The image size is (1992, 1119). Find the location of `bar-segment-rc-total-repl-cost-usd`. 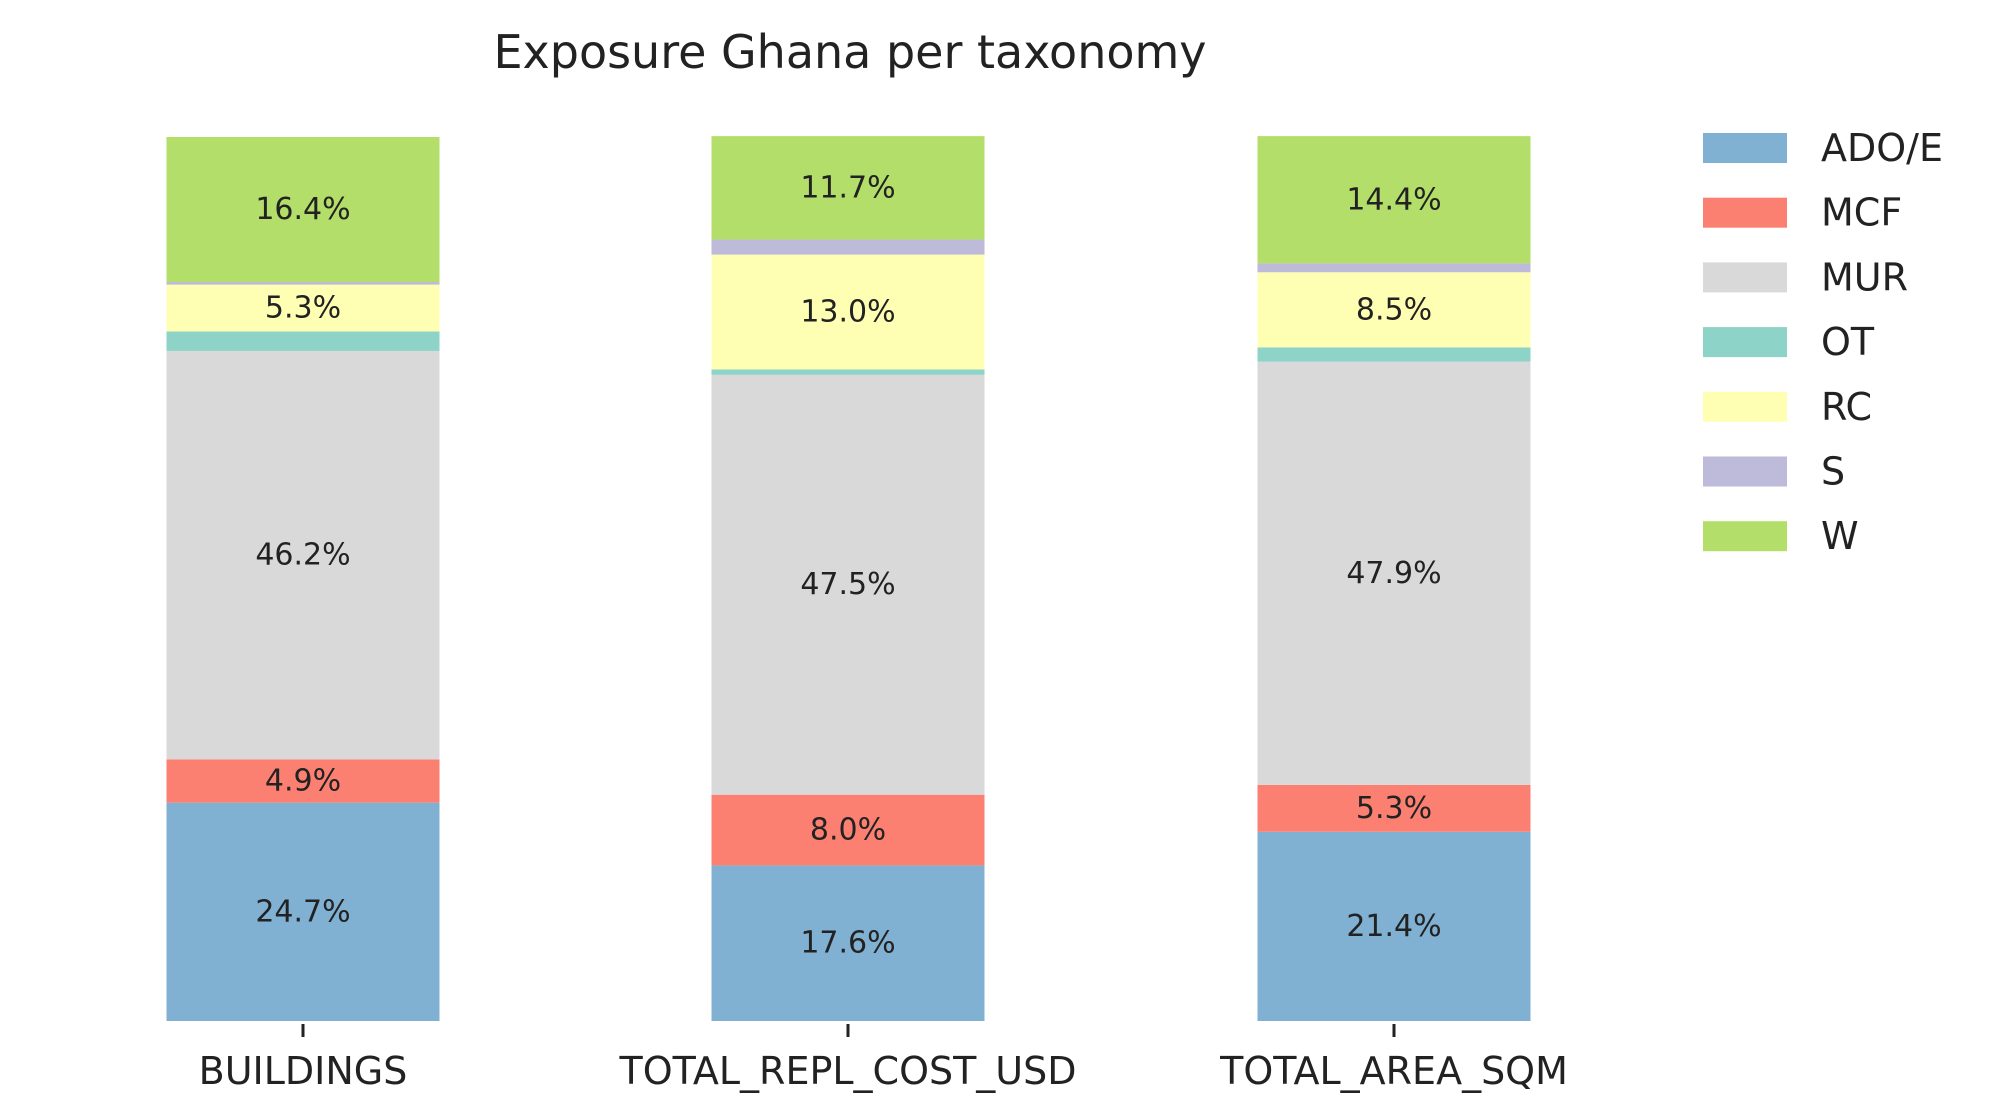

bar-segment-rc-total-repl-cost-usd is located at coordinates (848, 312).